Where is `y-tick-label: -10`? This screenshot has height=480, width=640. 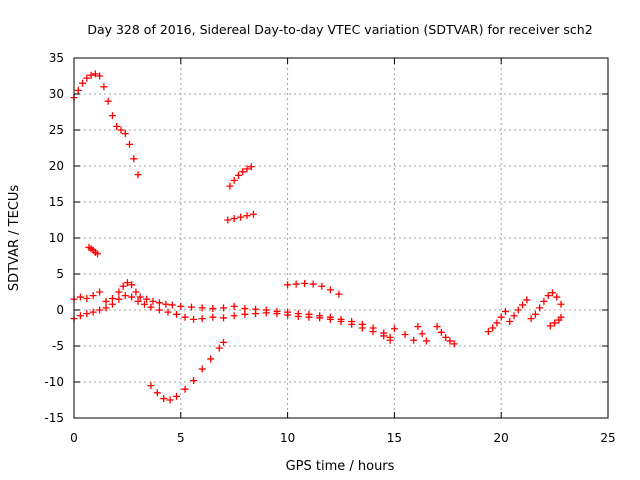
y-tick-label: -10 is located at coordinates (54, 382).